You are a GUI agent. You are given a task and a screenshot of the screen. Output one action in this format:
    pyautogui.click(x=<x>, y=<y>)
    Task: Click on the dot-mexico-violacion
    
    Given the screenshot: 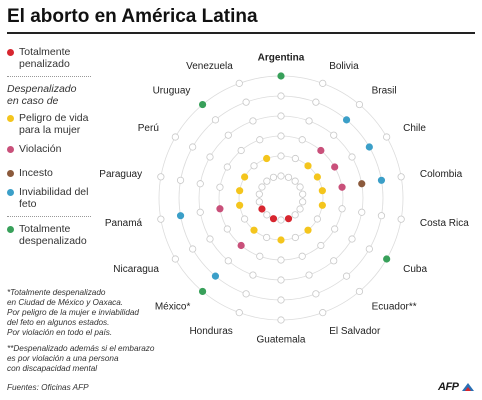 What is the action you would take?
    pyautogui.click(x=241, y=245)
    